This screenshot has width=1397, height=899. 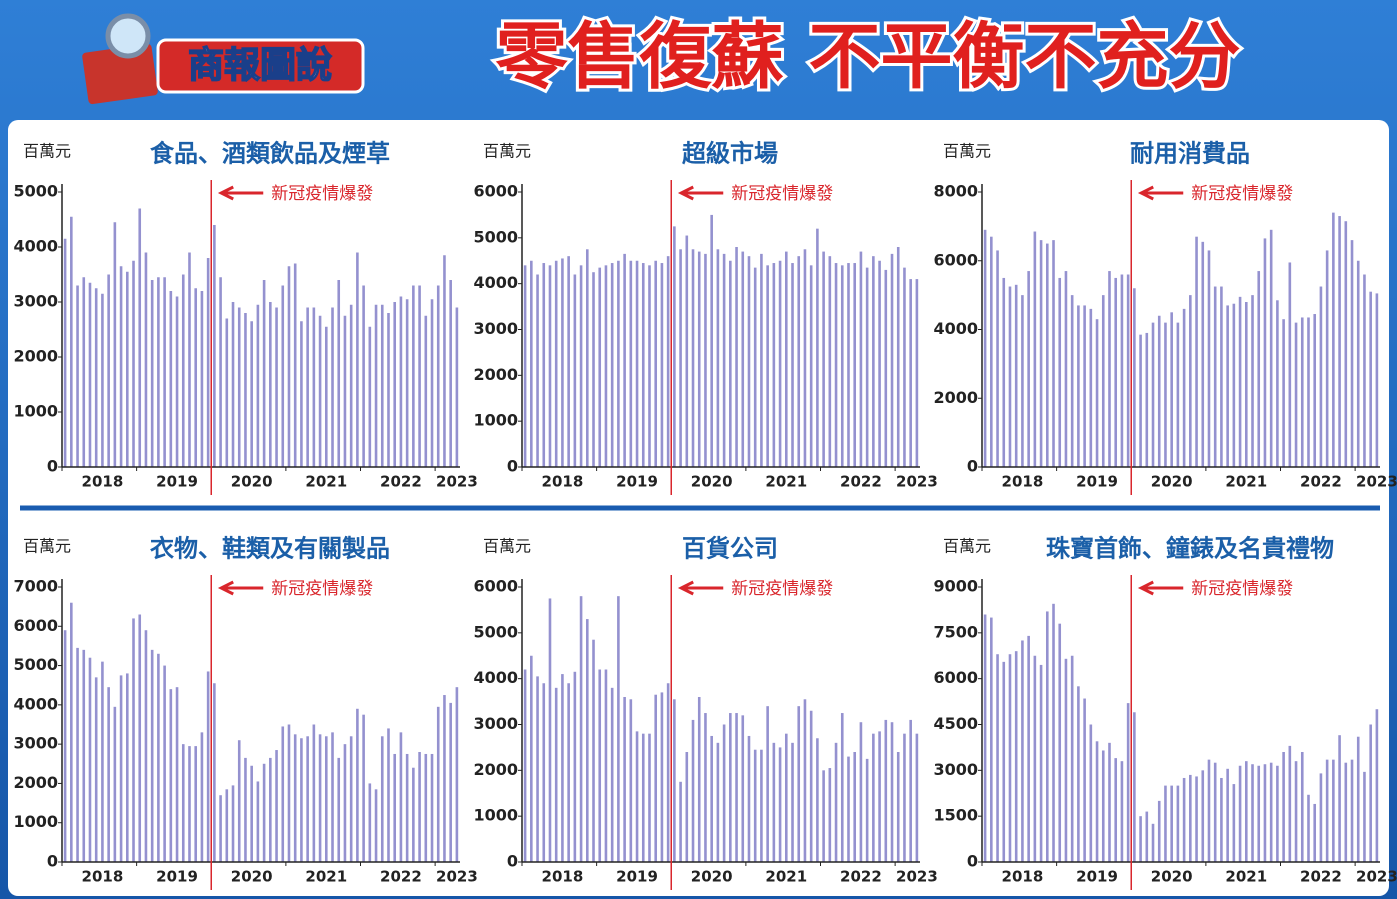 What do you see at coordinates (867, 57) in the screenshot?
I see `page-title: 零售復蘇 不平衡不充分` at bounding box center [867, 57].